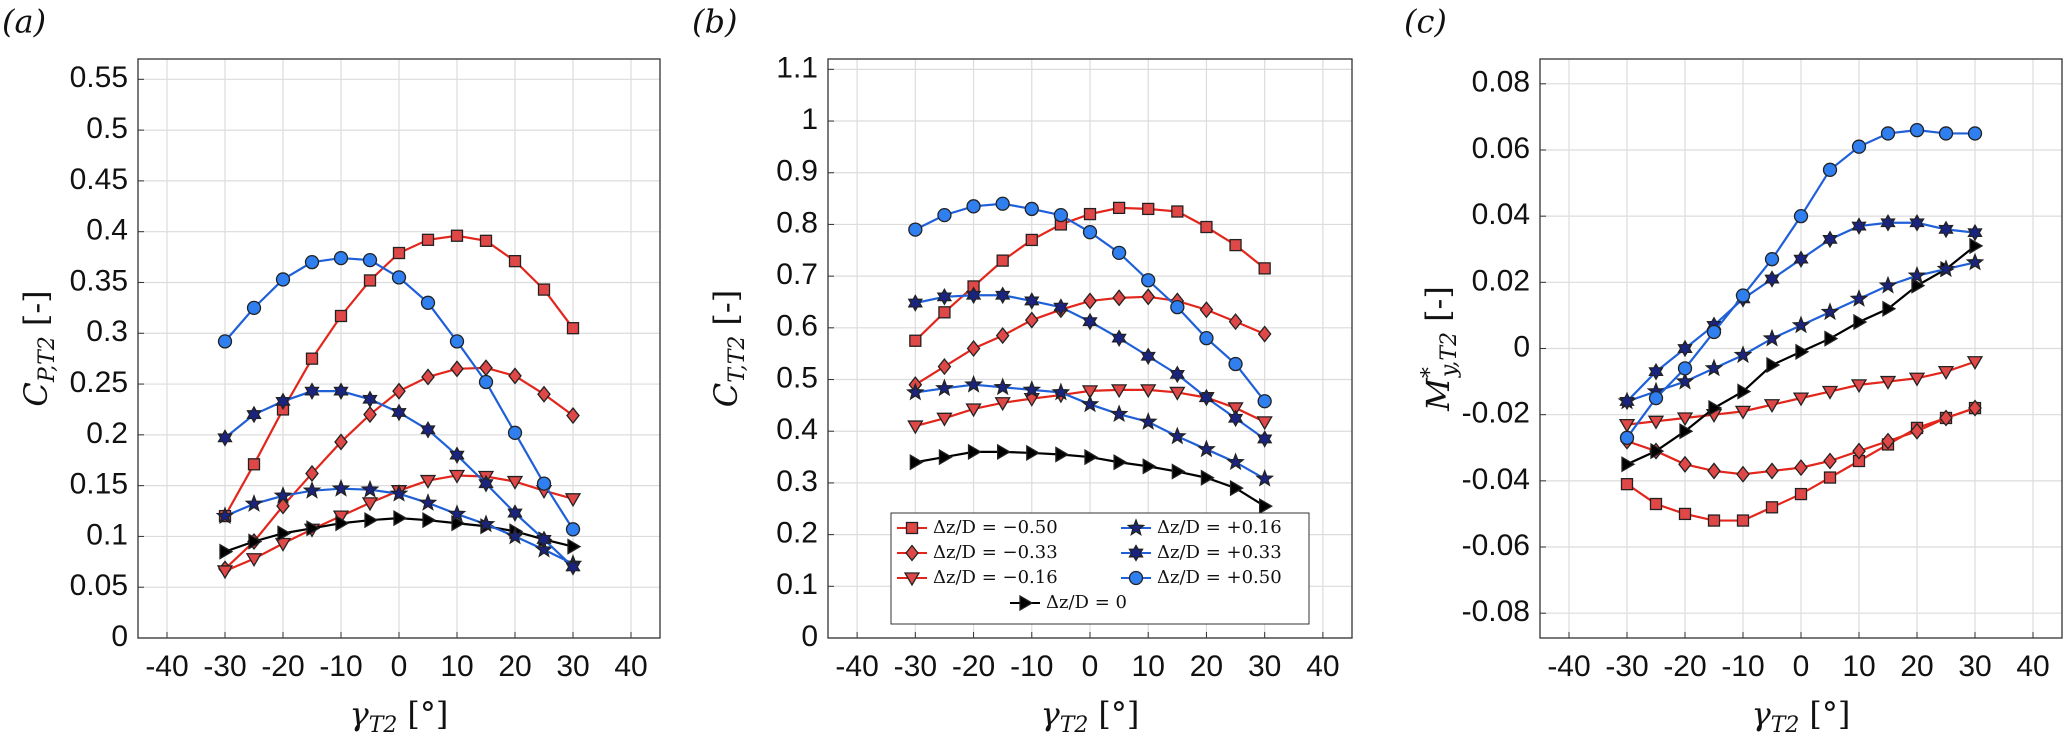 This screenshot has width=2067, height=739. What do you see at coordinates (1742, 666) in the screenshot?
I see `x-tick-label: -10` at bounding box center [1742, 666].